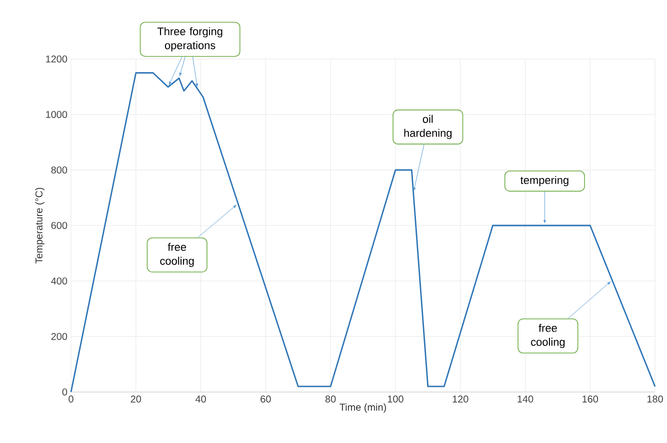 This screenshot has width=667, height=443. What do you see at coordinates (59, 226) in the screenshot?
I see `y-tick-label: 600` at bounding box center [59, 226].